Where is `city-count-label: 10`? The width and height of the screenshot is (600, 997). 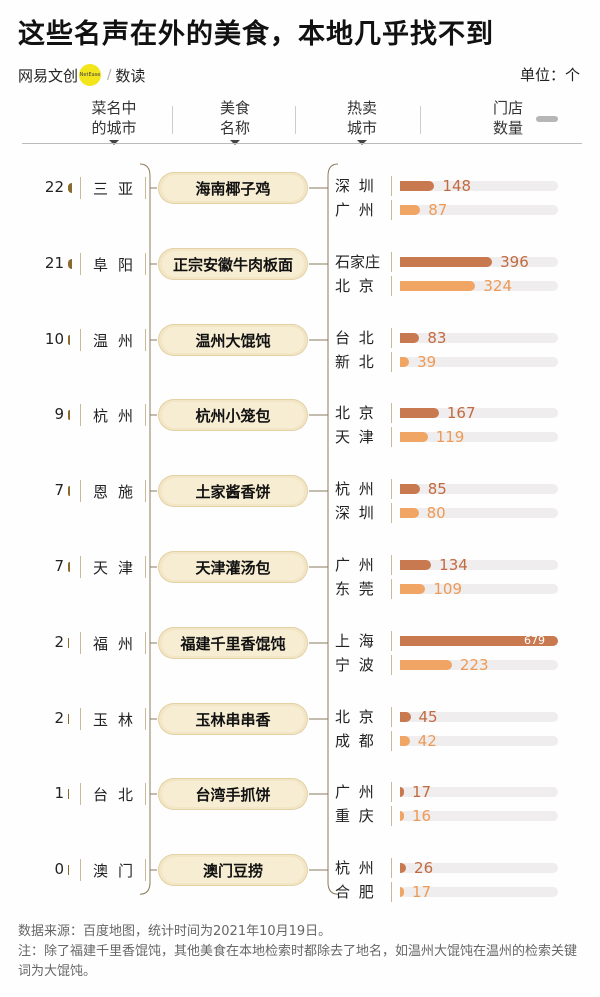 city-count-label: 10 is located at coordinates (54, 339).